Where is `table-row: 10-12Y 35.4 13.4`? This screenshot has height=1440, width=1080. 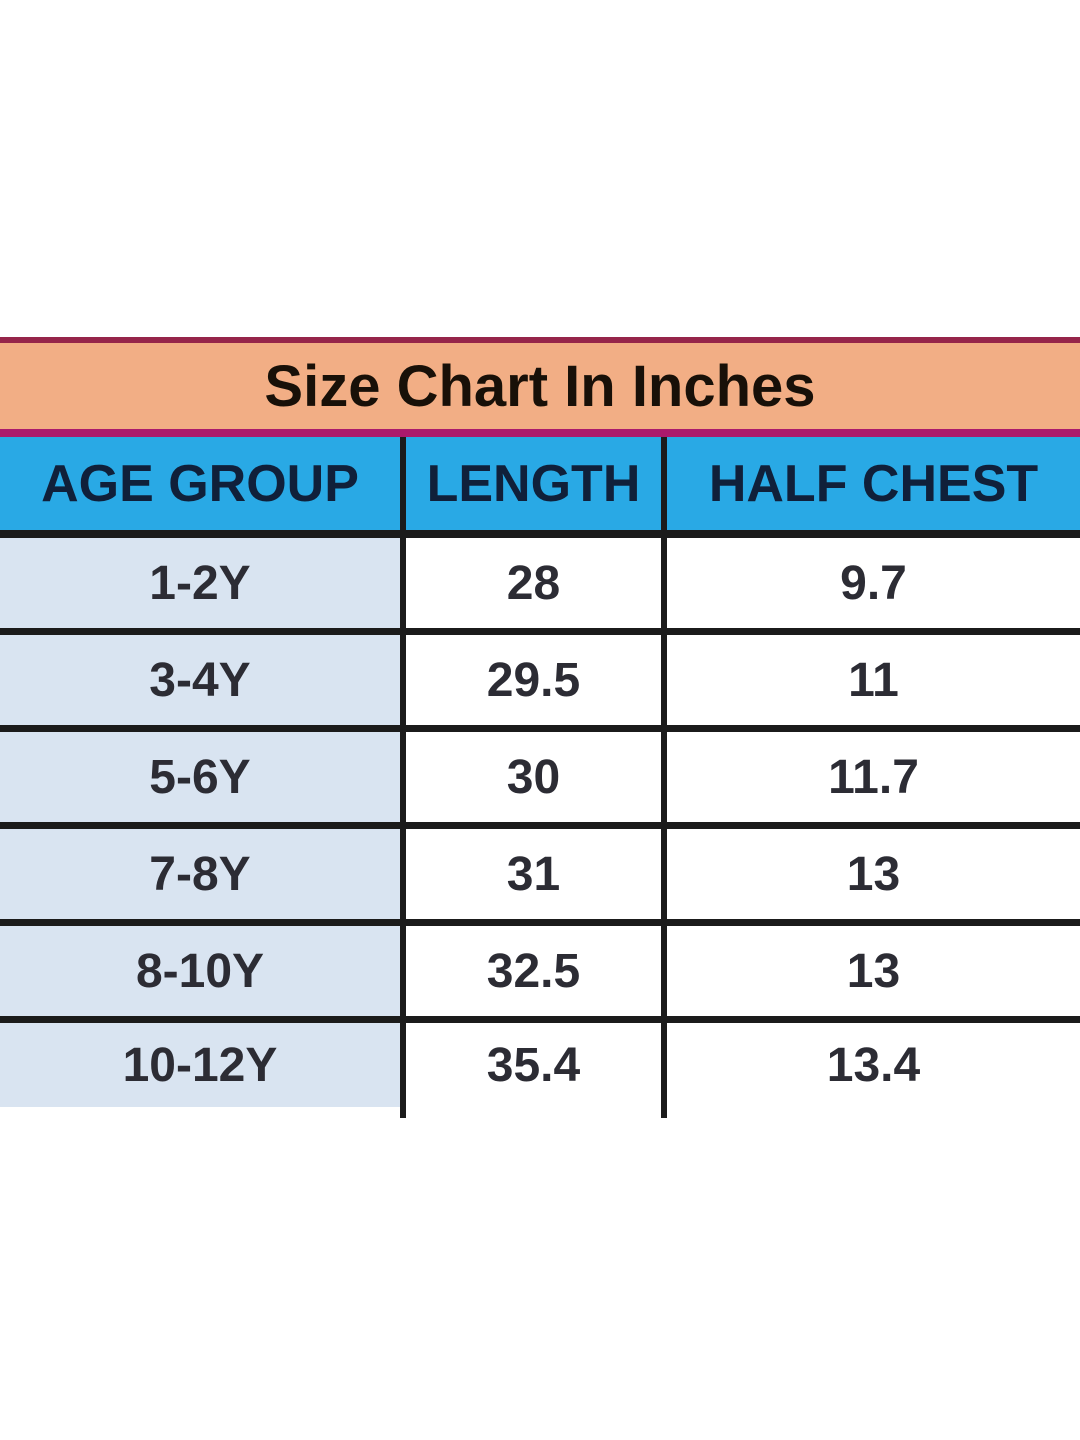 table-row: 10-12Y 35.4 13.4 is located at coordinates (540, 1065).